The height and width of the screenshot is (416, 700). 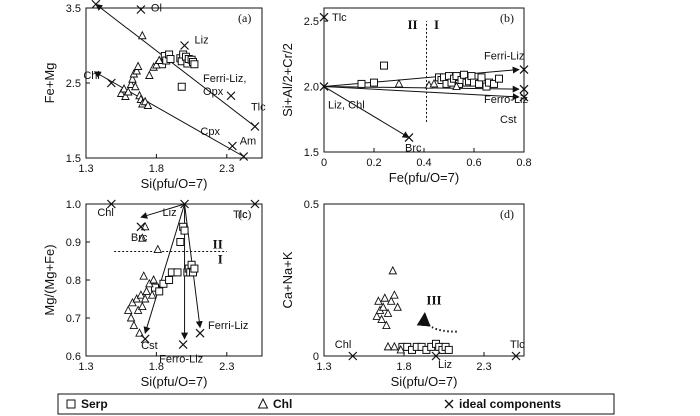 What do you see at coordinates (316, 357) in the screenshot?
I see `y-tick-label: 0` at bounding box center [316, 357].